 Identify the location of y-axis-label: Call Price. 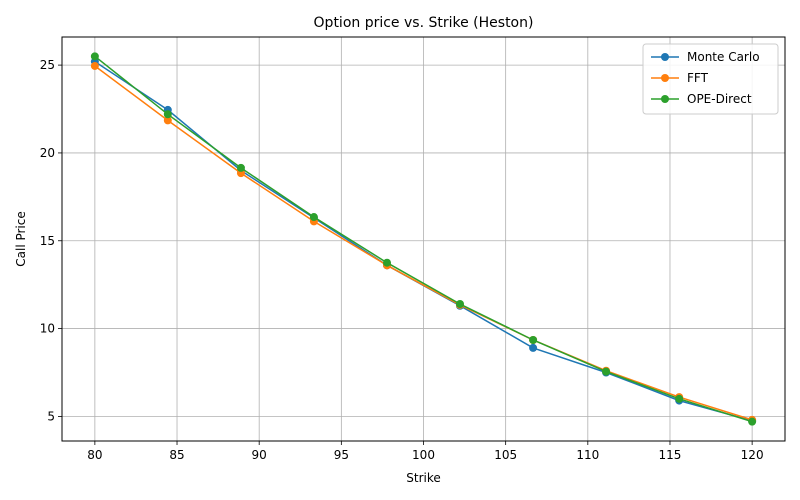
(21, 239).